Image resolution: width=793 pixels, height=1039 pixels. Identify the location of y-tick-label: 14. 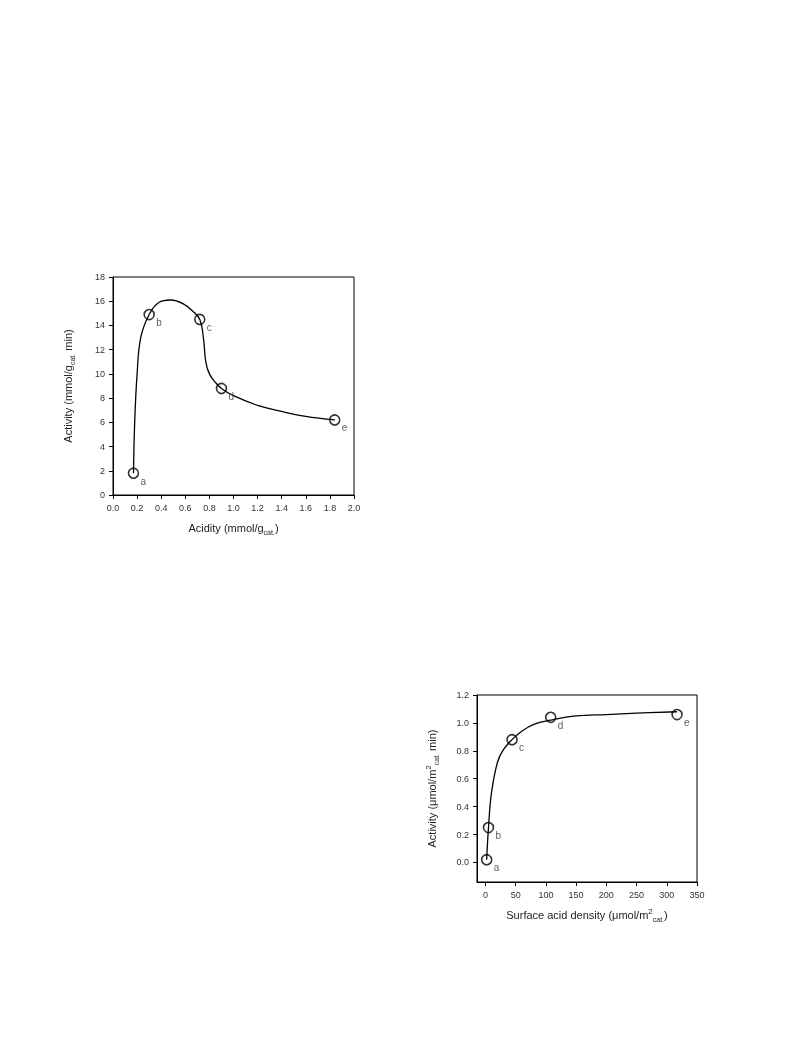
(99, 325).